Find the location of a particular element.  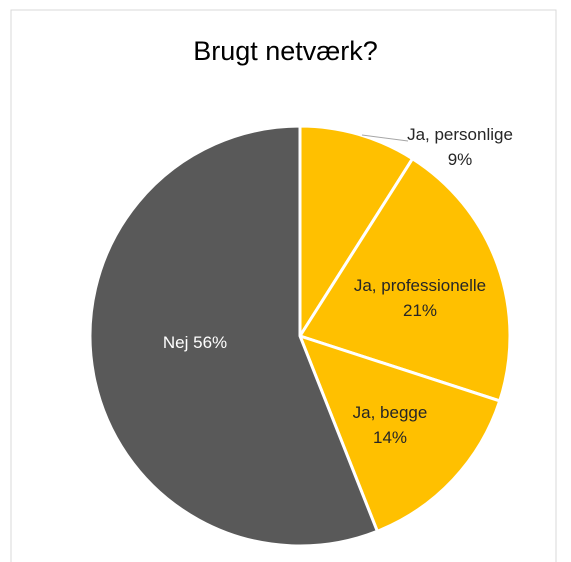

category-label: Nej is located at coordinates (175, 342).